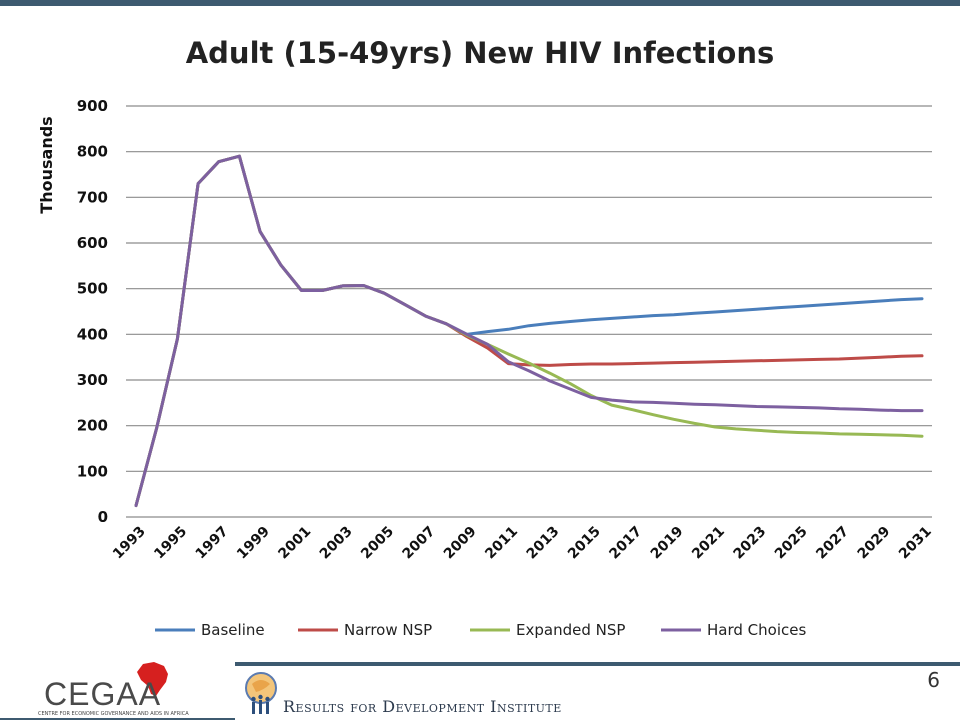 The image size is (960, 720). What do you see at coordinates (708, 543) in the screenshot?
I see `x-tick-label: 2021` at bounding box center [708, 543].